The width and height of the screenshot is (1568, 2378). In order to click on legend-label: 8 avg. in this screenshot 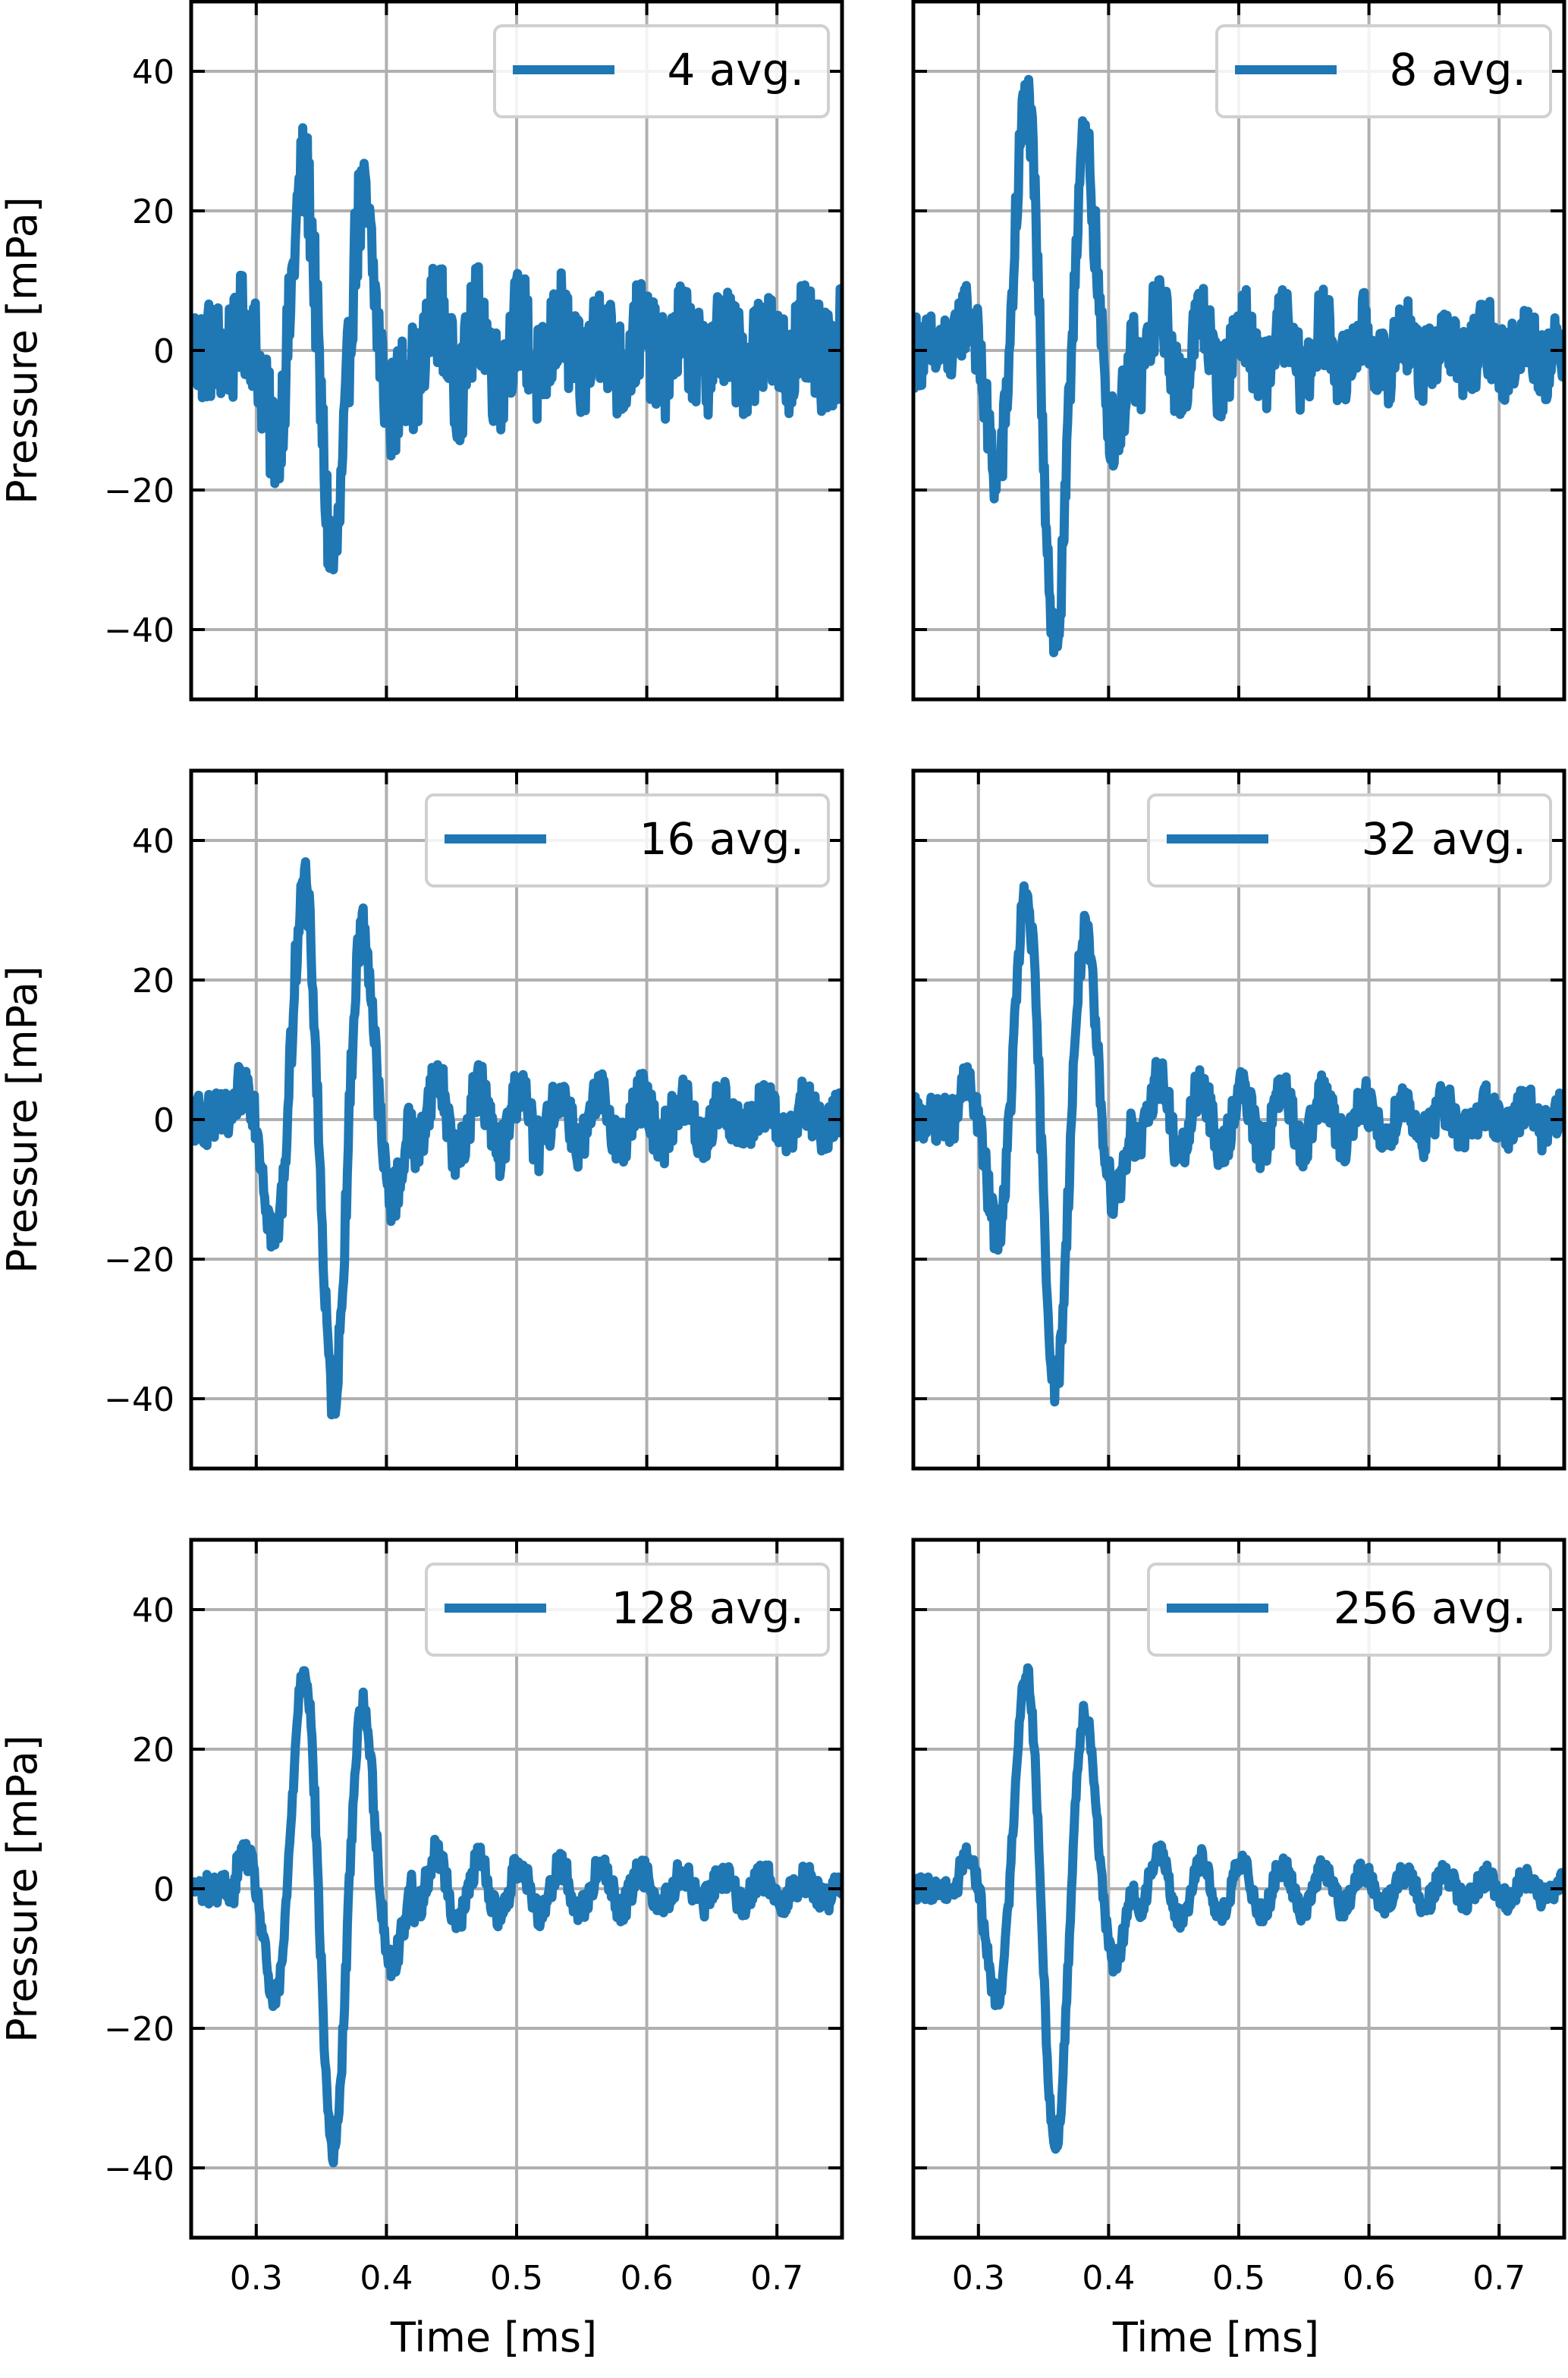, I will do `click(1458, 70)`.